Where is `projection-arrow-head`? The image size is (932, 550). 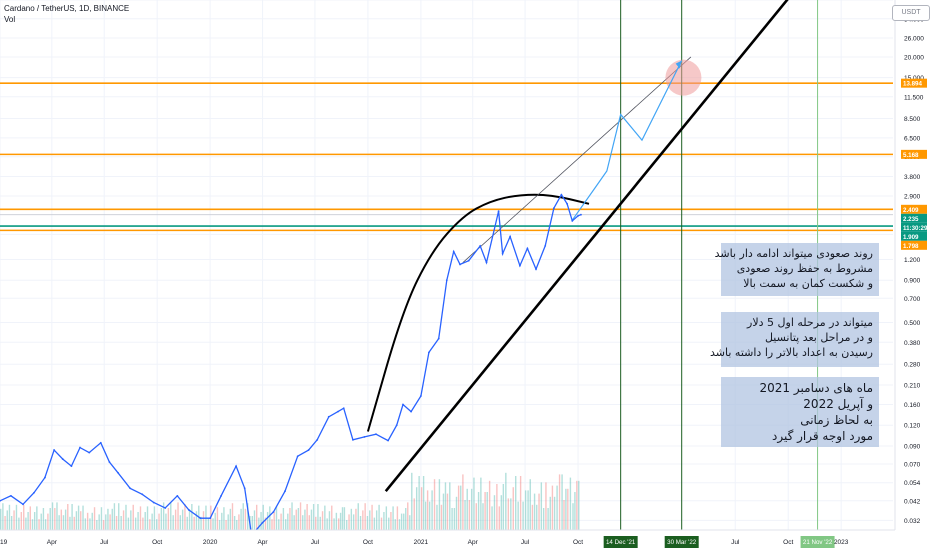
projection-arrow-head is located at coordinates (678, 64).